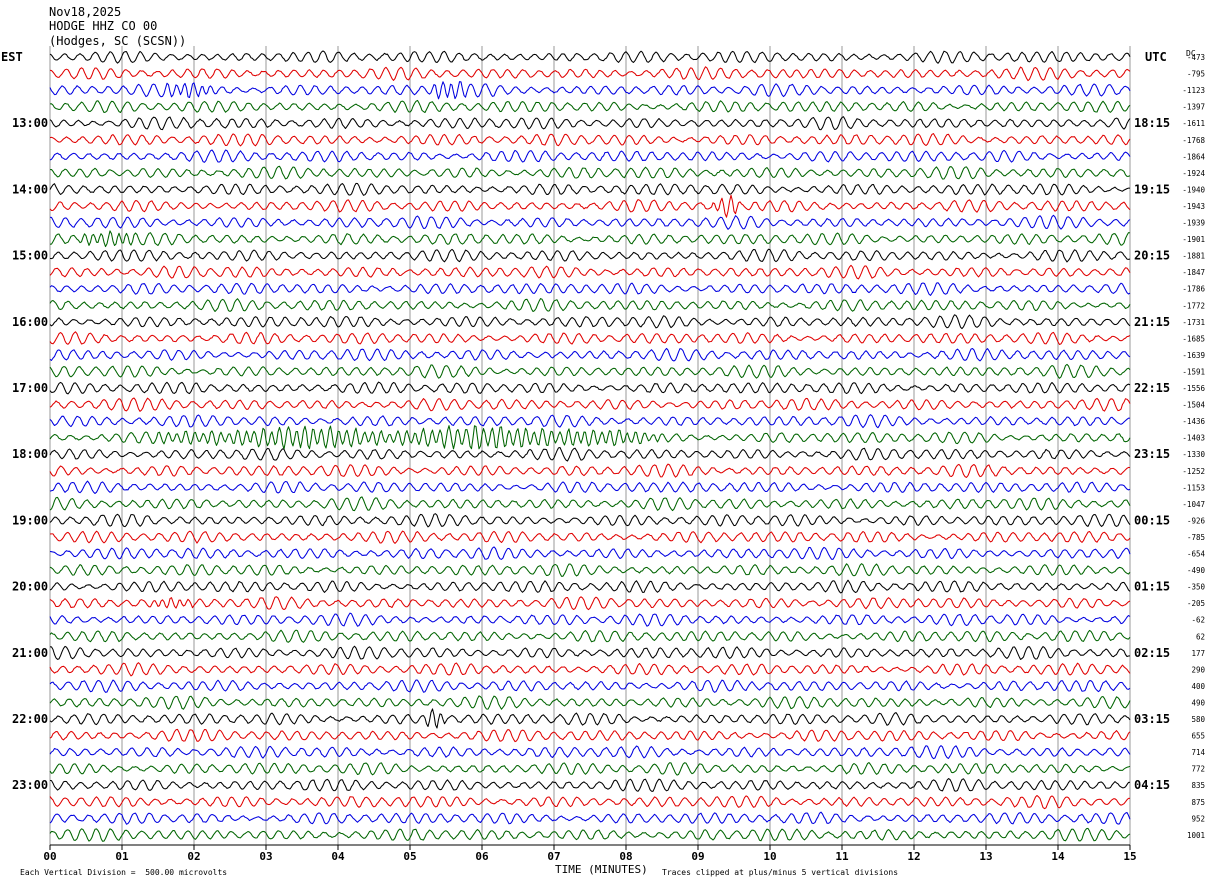 This screenshot has width=1210, height=886. Describe the element at coordinates (1196, 587) in the screenshot. I see `dc-offset-label: -350` at that location.